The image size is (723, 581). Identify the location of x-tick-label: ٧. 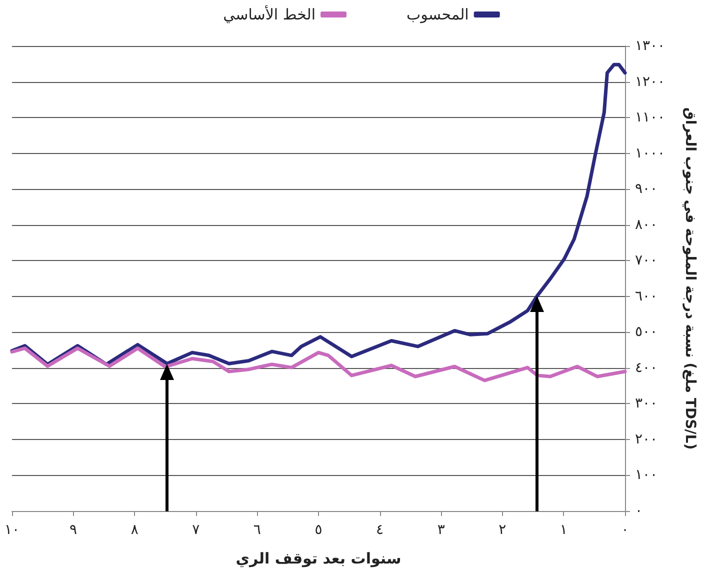
(196, 530).